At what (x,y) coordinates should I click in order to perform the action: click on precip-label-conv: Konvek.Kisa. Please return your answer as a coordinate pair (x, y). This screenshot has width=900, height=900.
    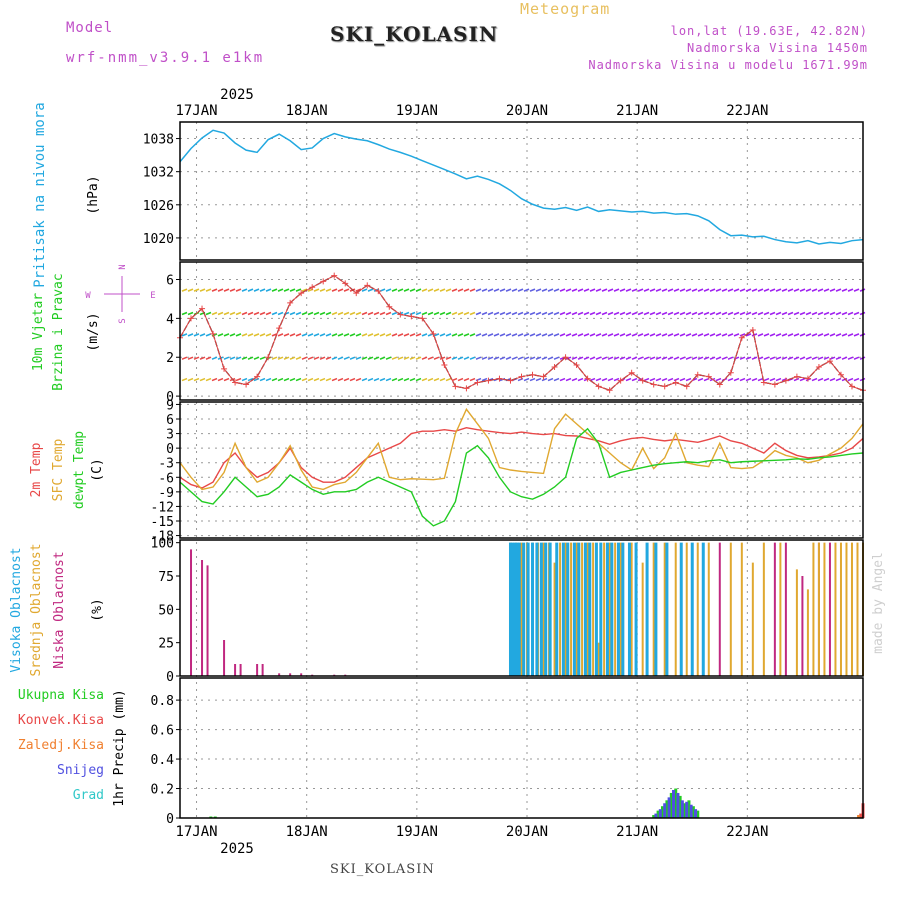
    Looking at the image, I should click on (61, 720).